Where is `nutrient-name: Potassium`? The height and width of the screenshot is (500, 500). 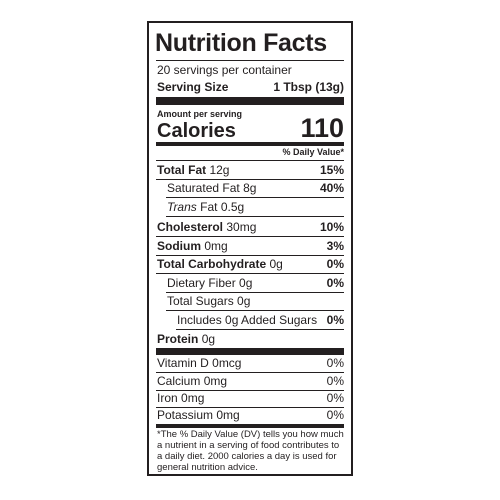 nutrient-name: Potassium is located at coordinates (185, 415).